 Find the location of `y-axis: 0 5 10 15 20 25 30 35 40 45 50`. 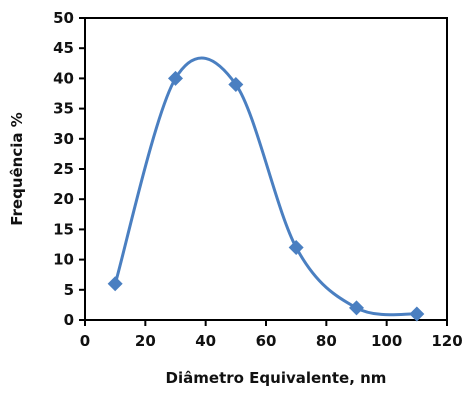

y-axis: 0 5 10 15 20 25 30 35 40 45 50 is located at coordinates (69, 169).